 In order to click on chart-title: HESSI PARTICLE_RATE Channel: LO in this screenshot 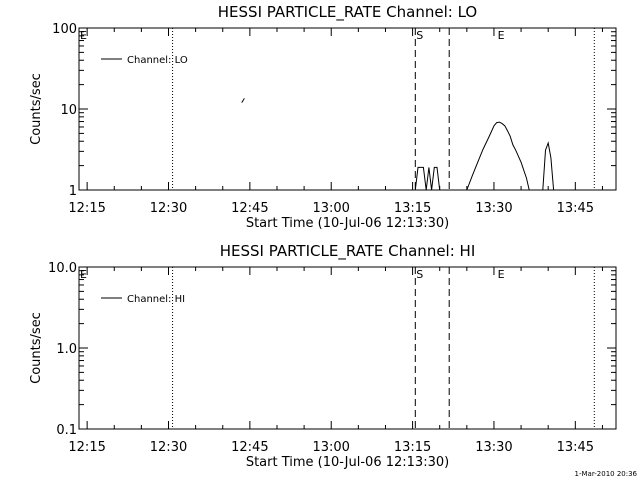, I will do `click(347, 12)`.